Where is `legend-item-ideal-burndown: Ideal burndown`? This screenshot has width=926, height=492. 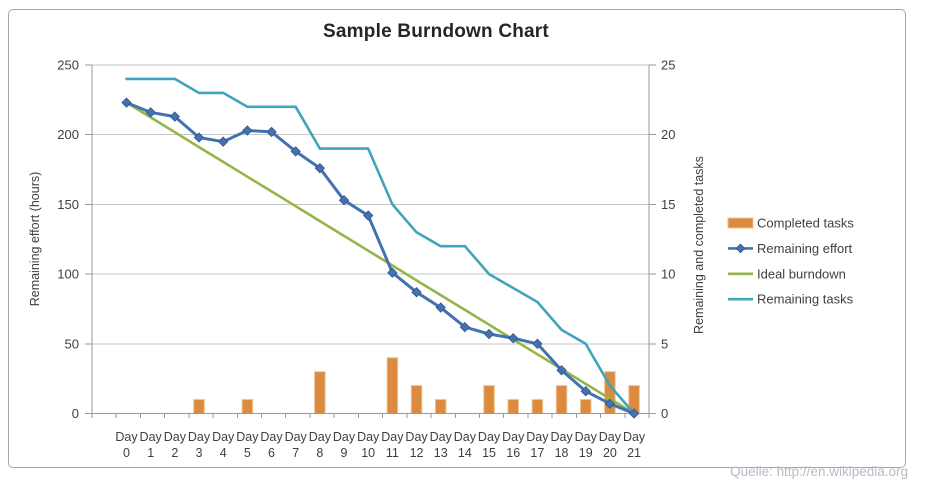 legend-item-ideal-burndown: Ideal burndown is located at coordinates (787, 273).